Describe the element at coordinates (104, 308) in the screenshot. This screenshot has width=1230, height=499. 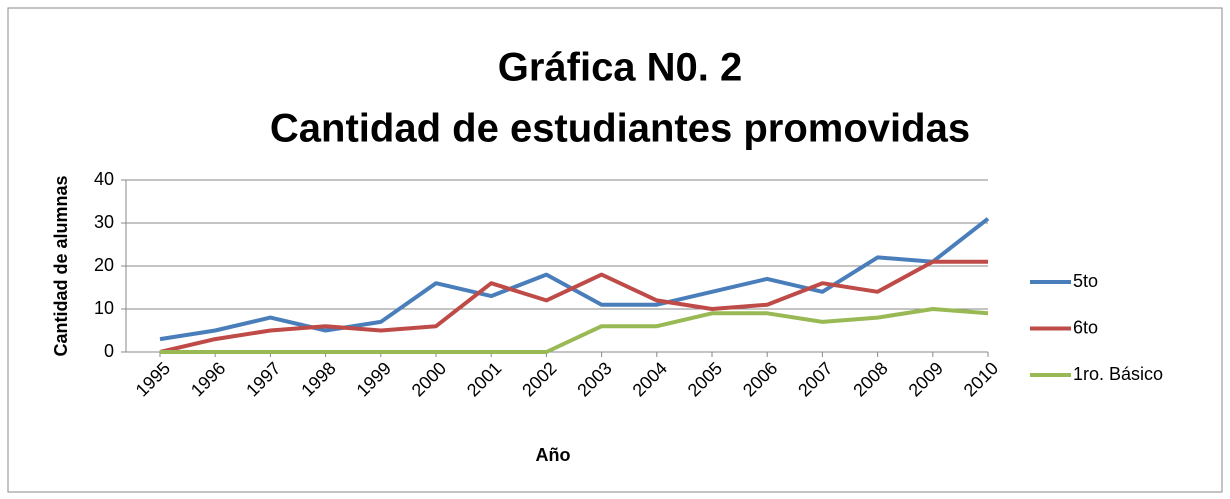
I see `y-tick-label: 10` at that location.